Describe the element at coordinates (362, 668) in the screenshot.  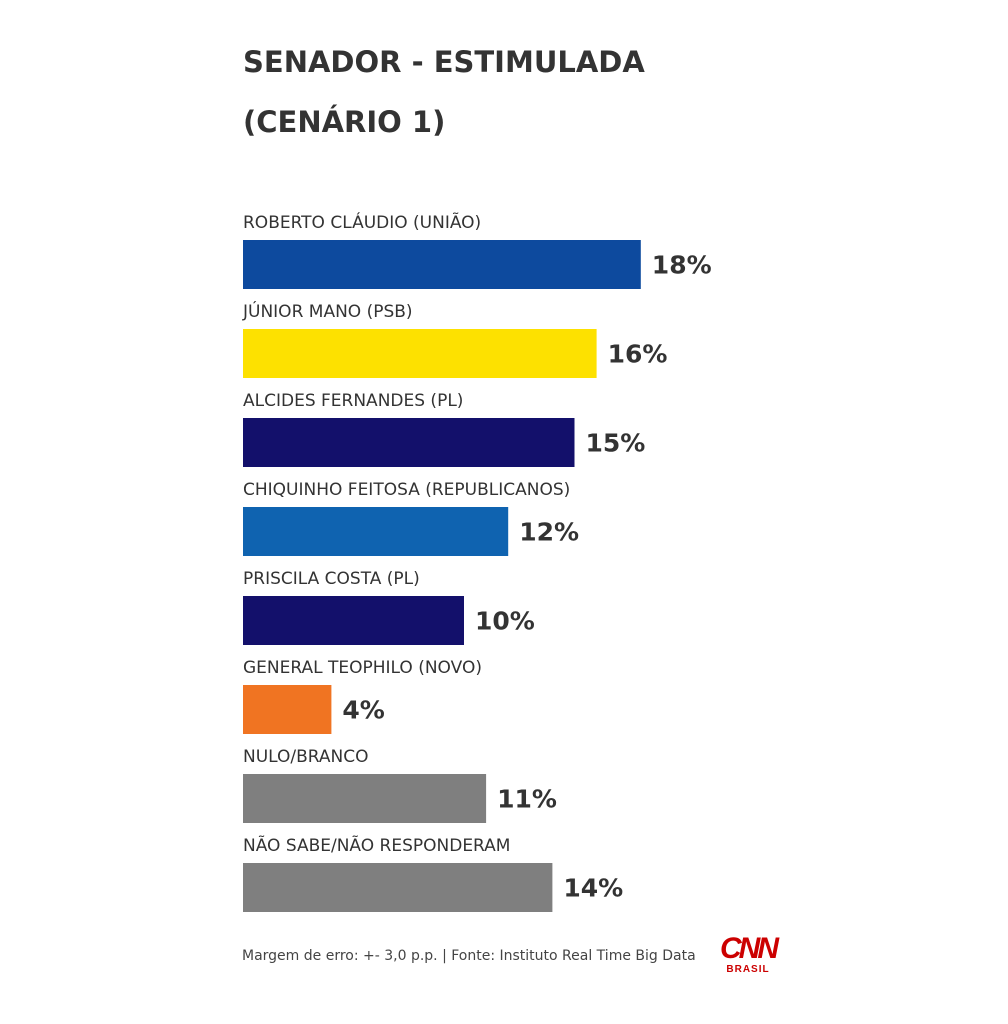
I see `category-label: GENERAL TEOPHILO (NOVO)` at that location.